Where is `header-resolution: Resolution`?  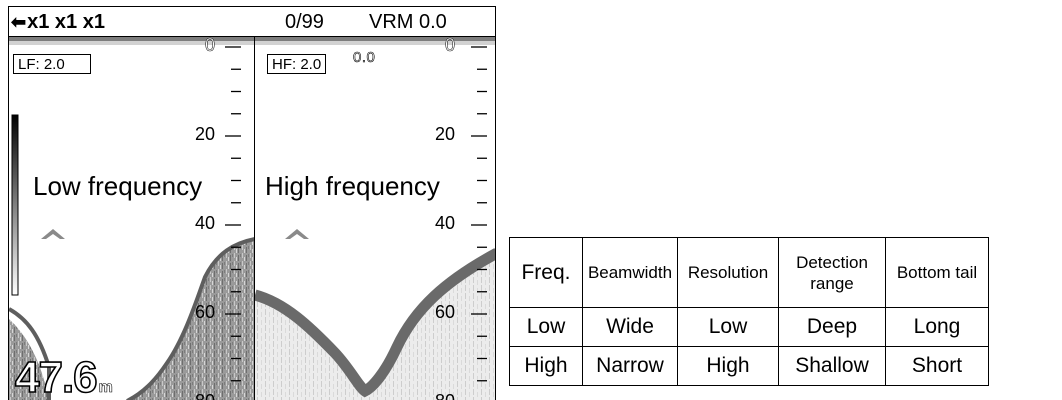 header-resolution: Resolution is located at coordinates (728, 272).